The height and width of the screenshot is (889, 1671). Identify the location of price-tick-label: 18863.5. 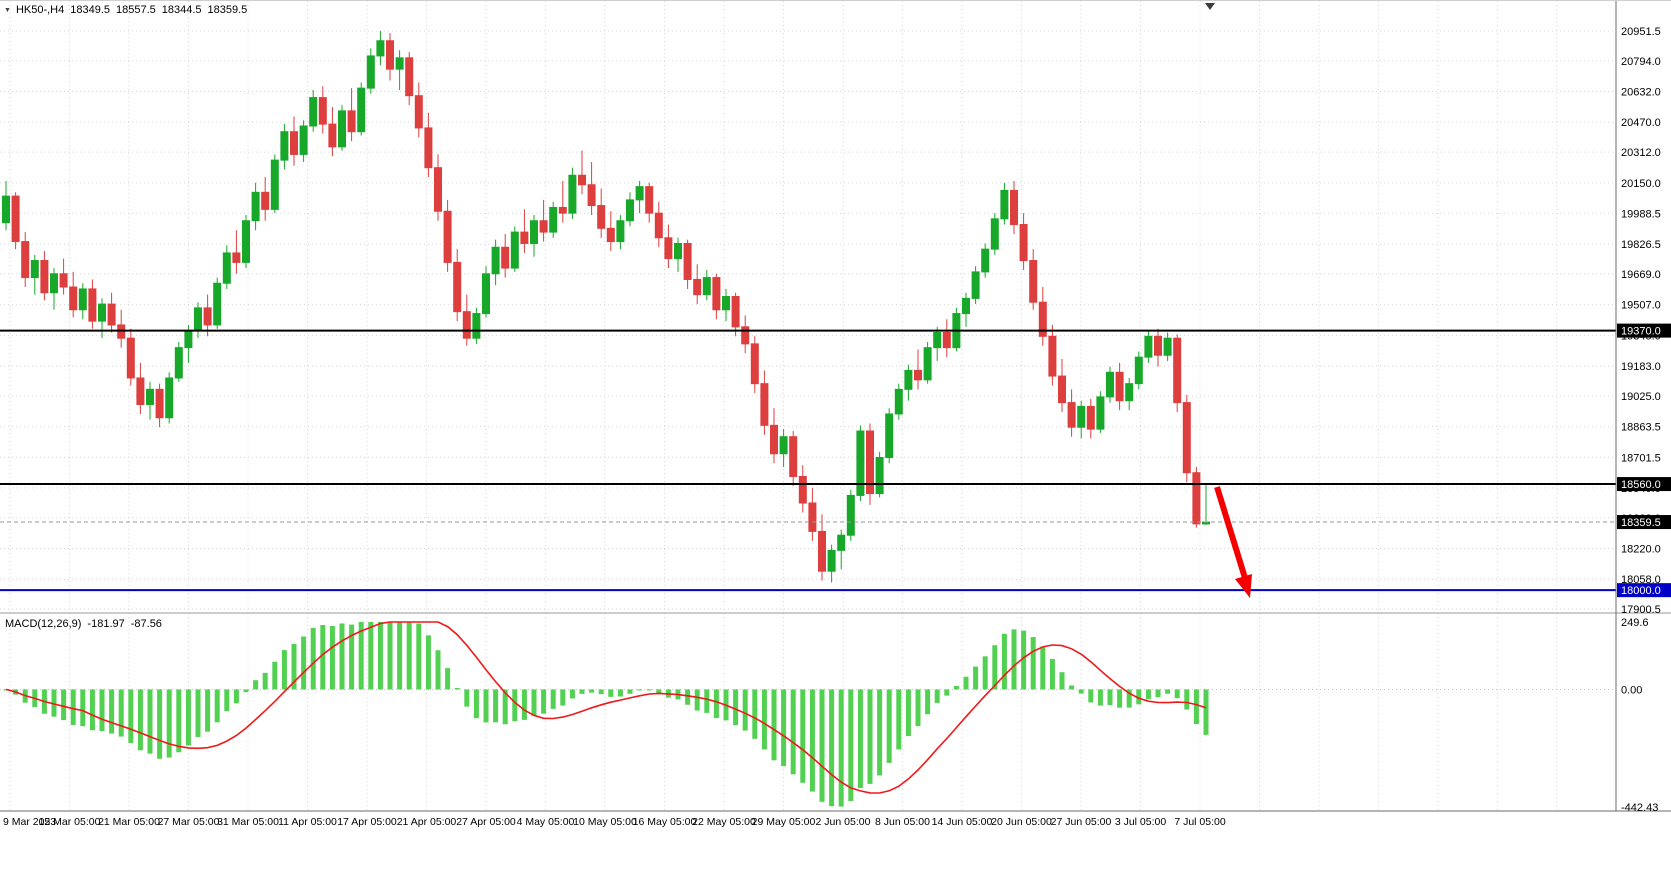
(1641, 428).